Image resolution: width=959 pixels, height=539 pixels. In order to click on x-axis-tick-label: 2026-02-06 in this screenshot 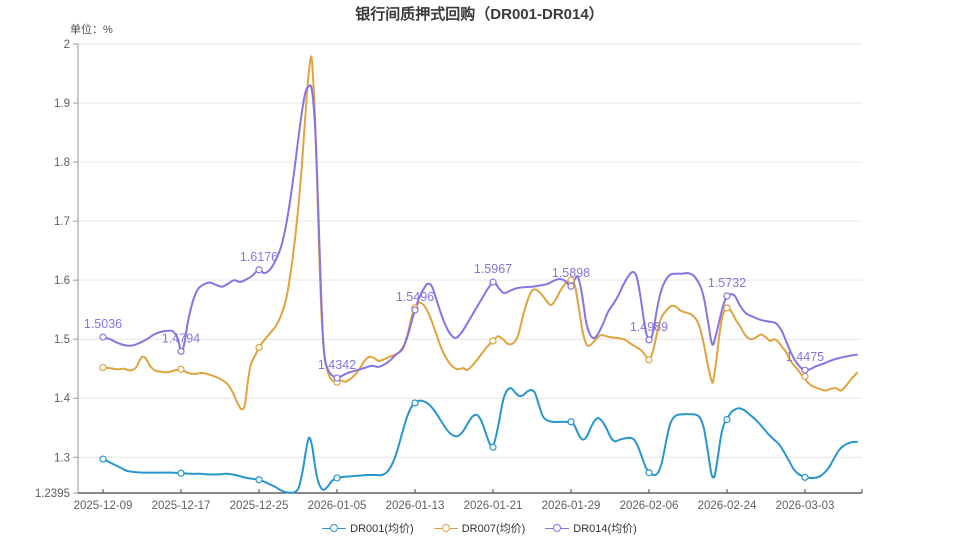, I will do `click(649, 506)`.